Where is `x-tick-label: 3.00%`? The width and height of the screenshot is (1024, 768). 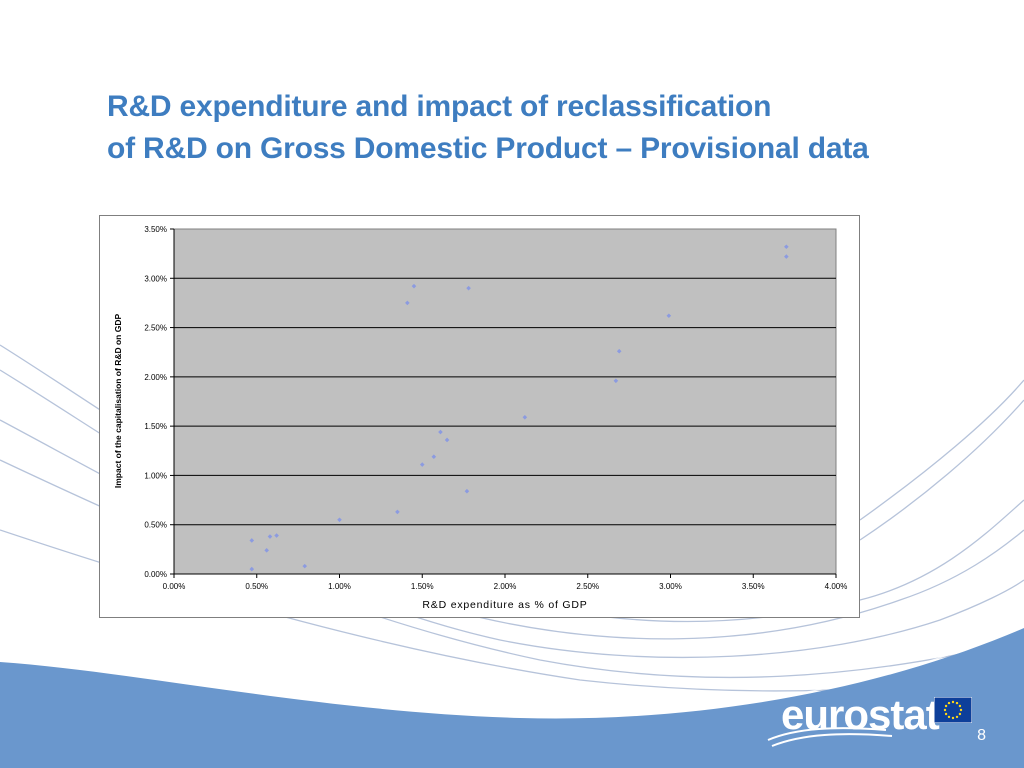 x-tick-label: 3.00% is located at coordinates (670, 586).